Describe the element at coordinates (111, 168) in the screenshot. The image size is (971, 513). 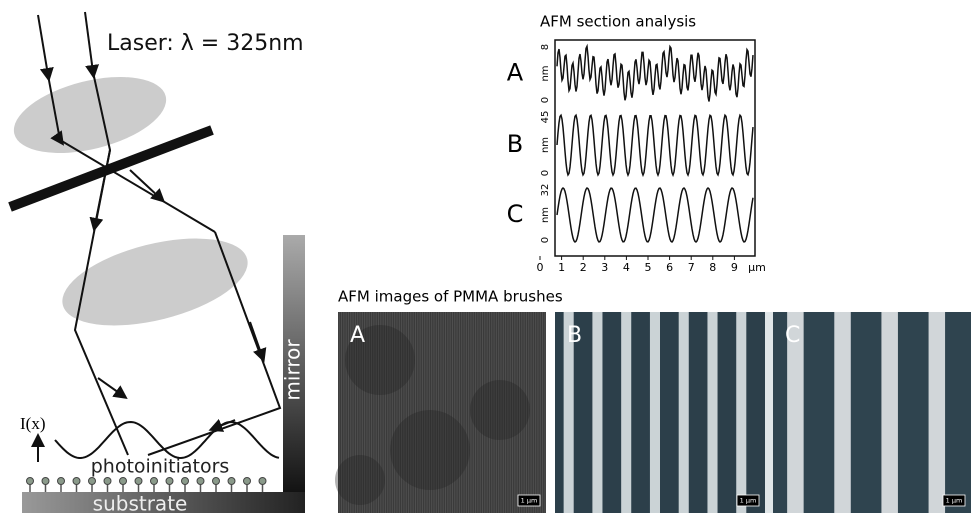
I see `beam-splitter` at that location.